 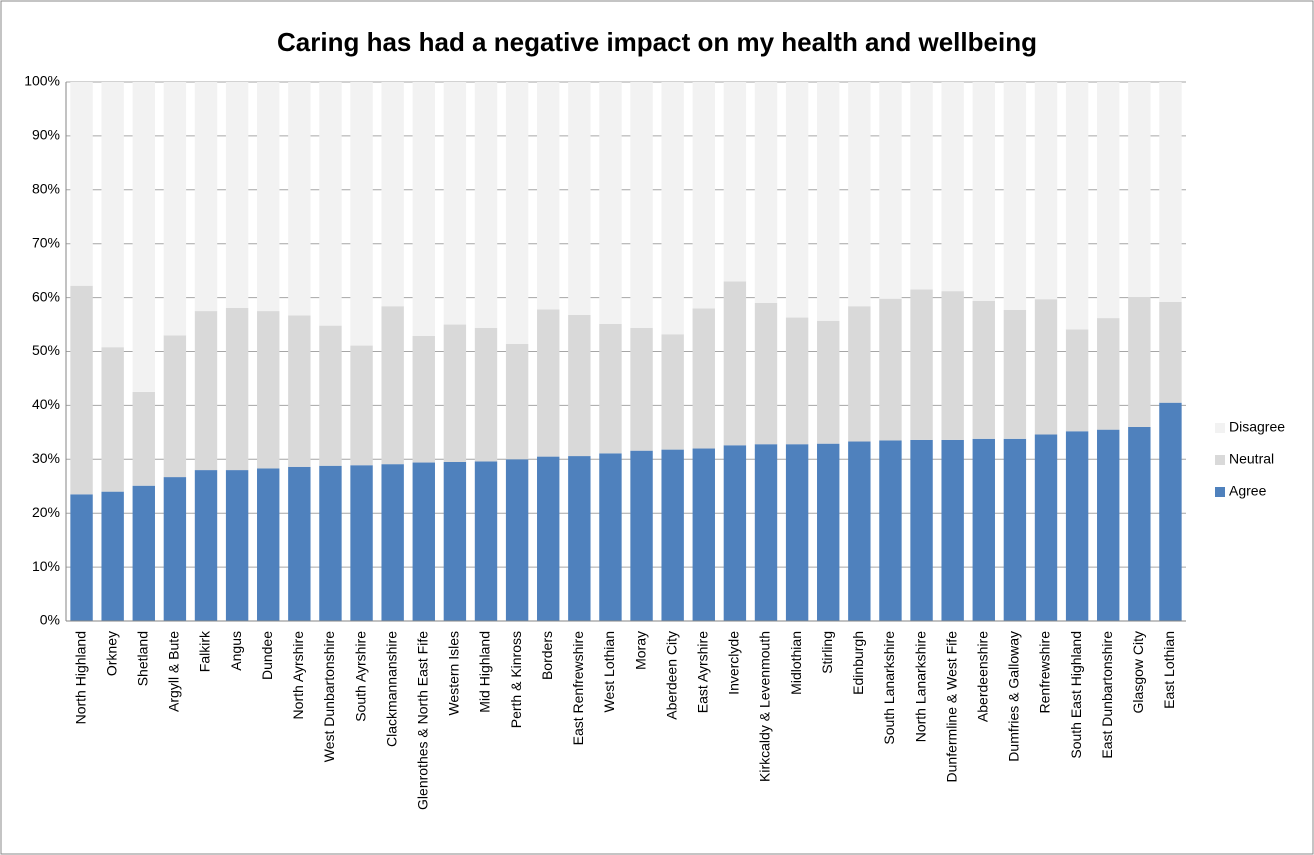 I want to click on x-tick-label: Edinburgh, so click(x=858, y=663).